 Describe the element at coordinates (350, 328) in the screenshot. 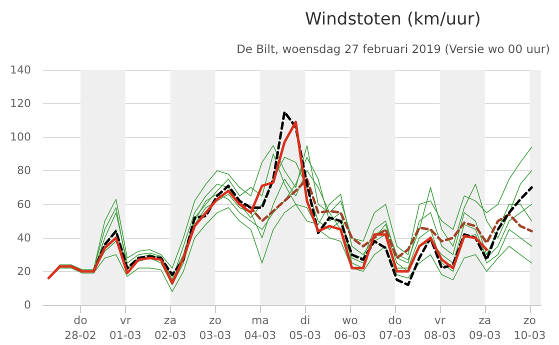

I see `x-tick-label: wo 06-03` at that location.